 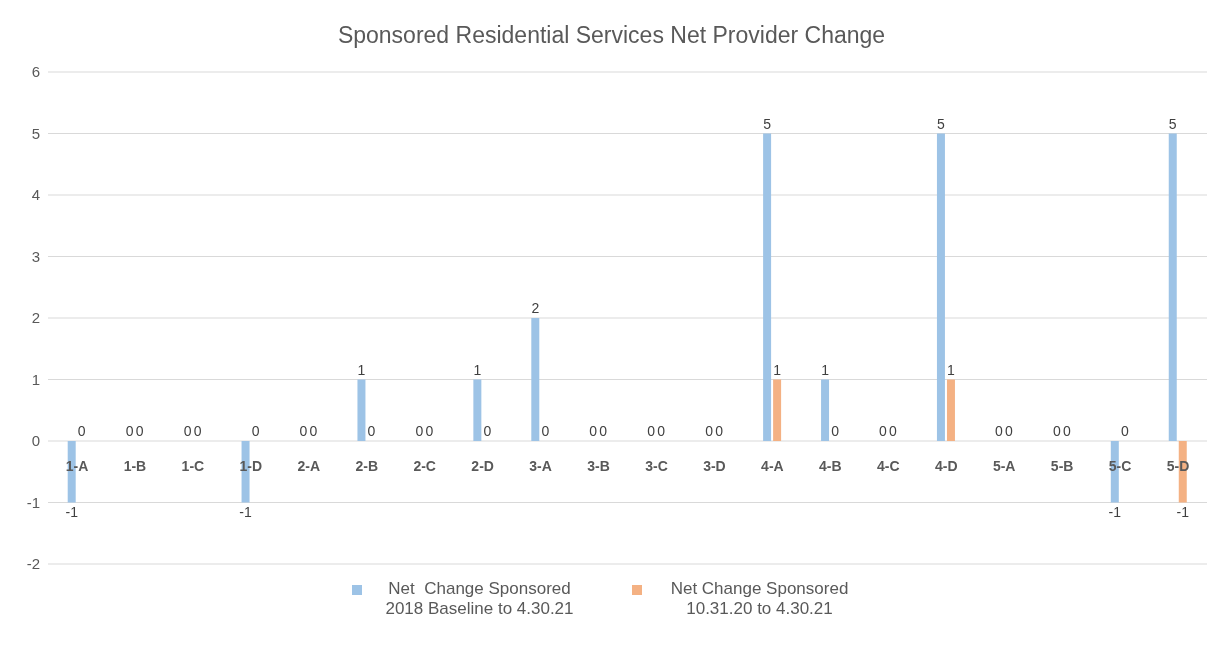 I want to click on y-tick-label: 0, so click(x=35, y=441).